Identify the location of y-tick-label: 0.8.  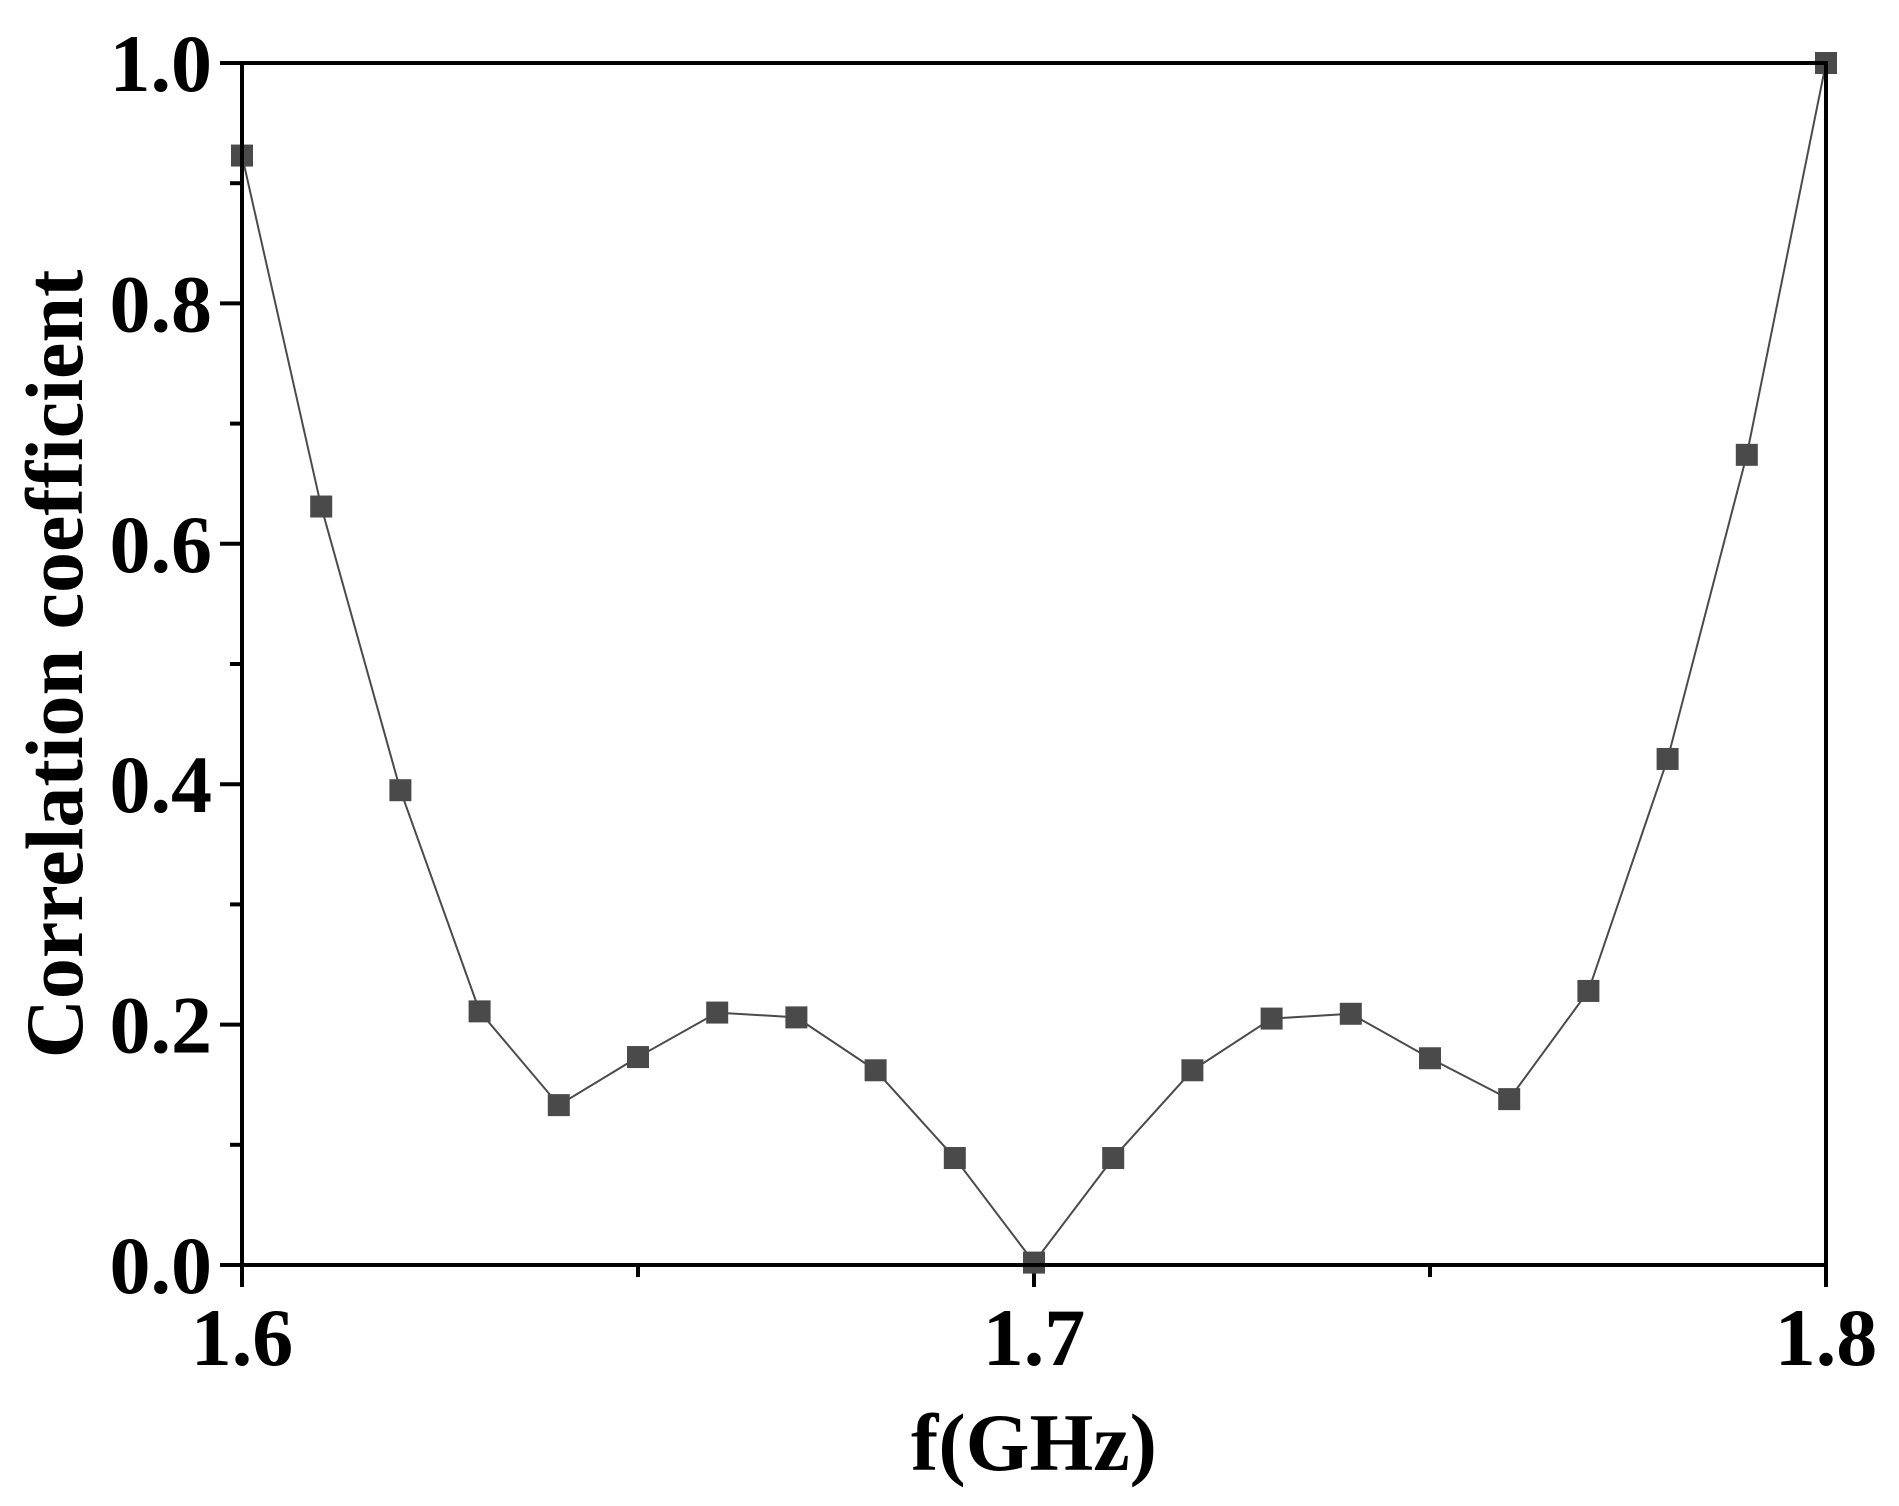
(161, 303).